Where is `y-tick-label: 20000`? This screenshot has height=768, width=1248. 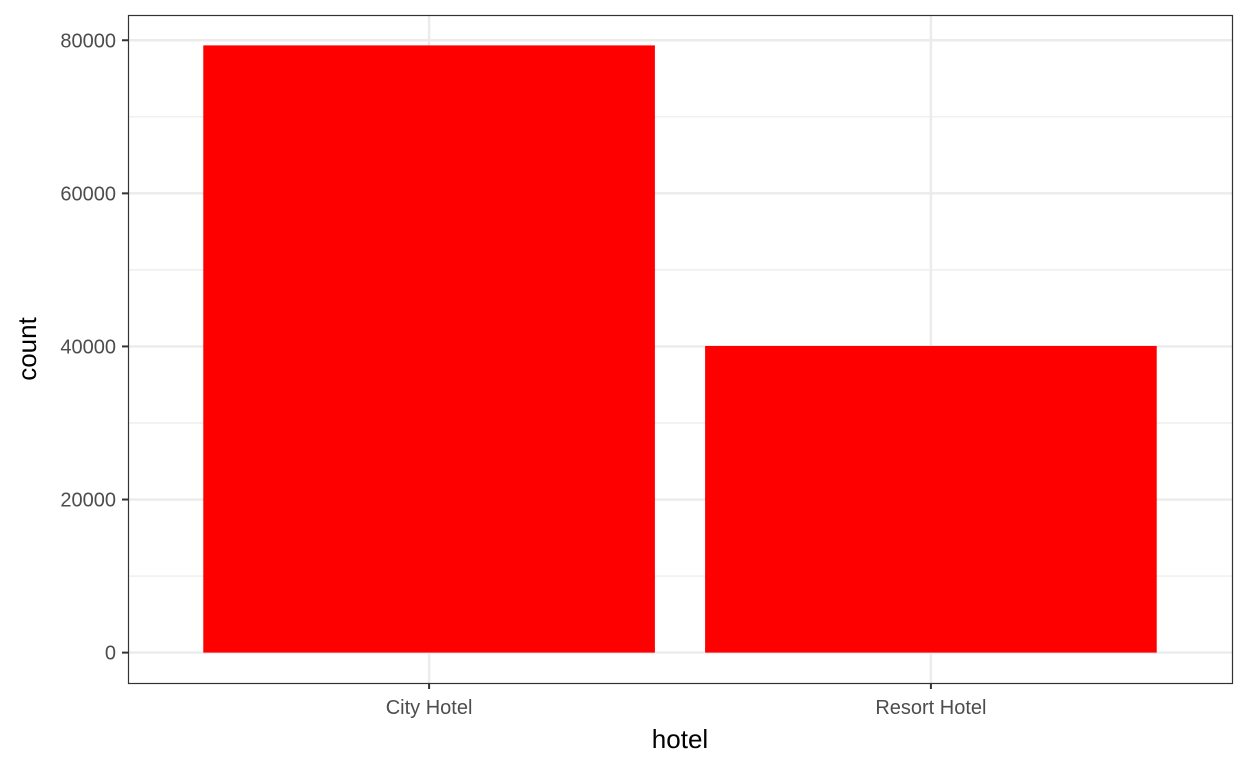
y-tick-label: 20000 is located at coordinates (88, 501).